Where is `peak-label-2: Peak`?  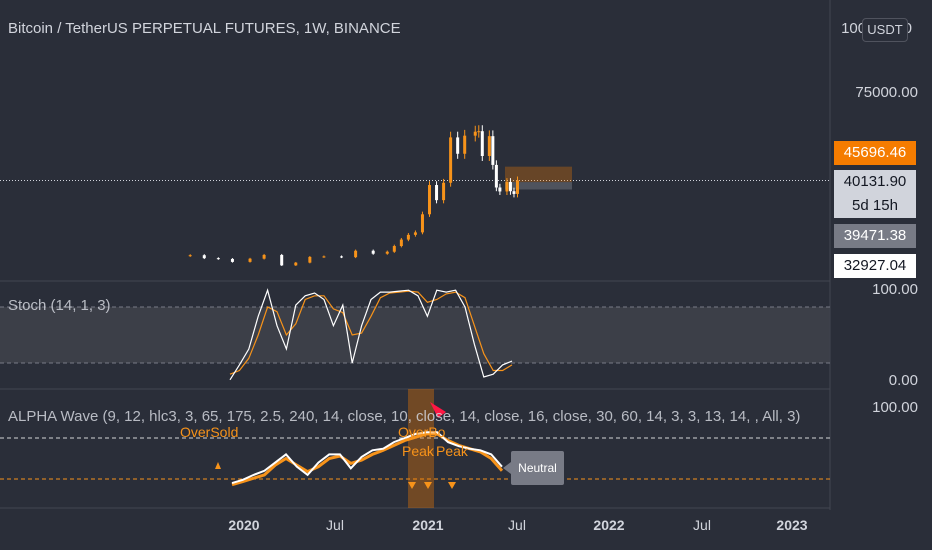 peak-label-2: Peak is located at coordinates (452, 451).